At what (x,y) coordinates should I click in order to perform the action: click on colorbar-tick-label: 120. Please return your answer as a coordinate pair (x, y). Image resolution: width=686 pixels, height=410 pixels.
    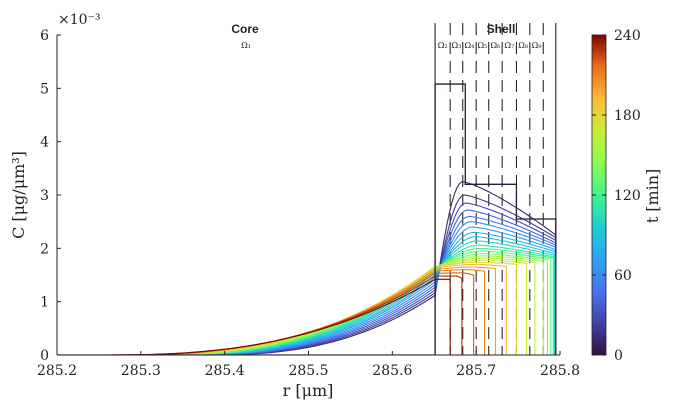
    Looking at the image, I should click on (627, 196).